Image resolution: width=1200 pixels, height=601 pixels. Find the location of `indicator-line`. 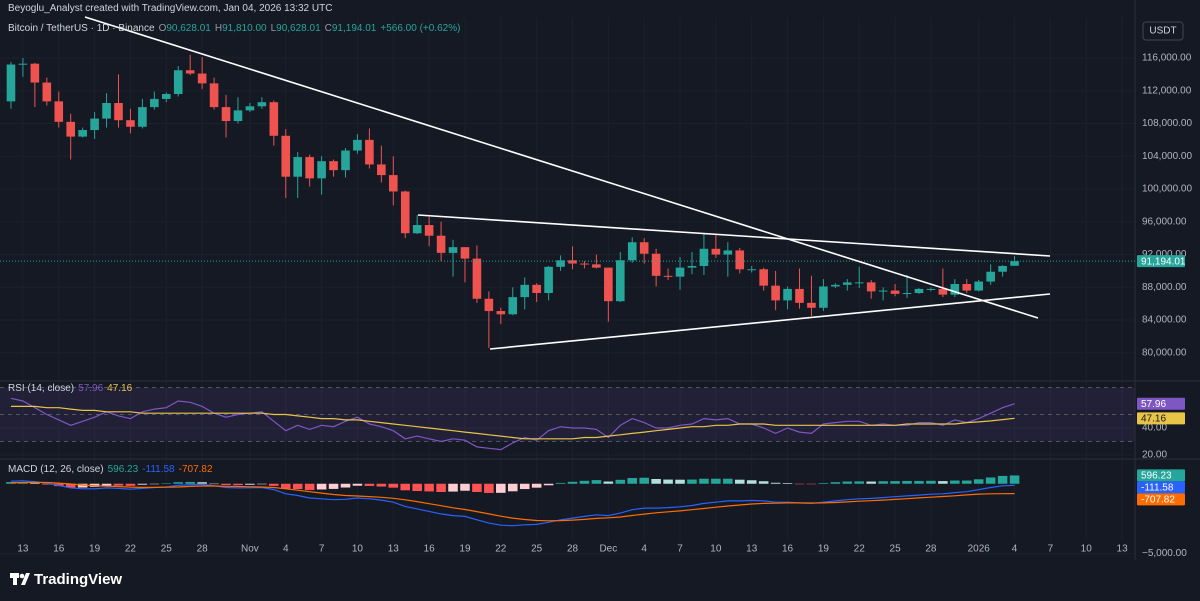

indicator-line is located at coordinates (513, 422).